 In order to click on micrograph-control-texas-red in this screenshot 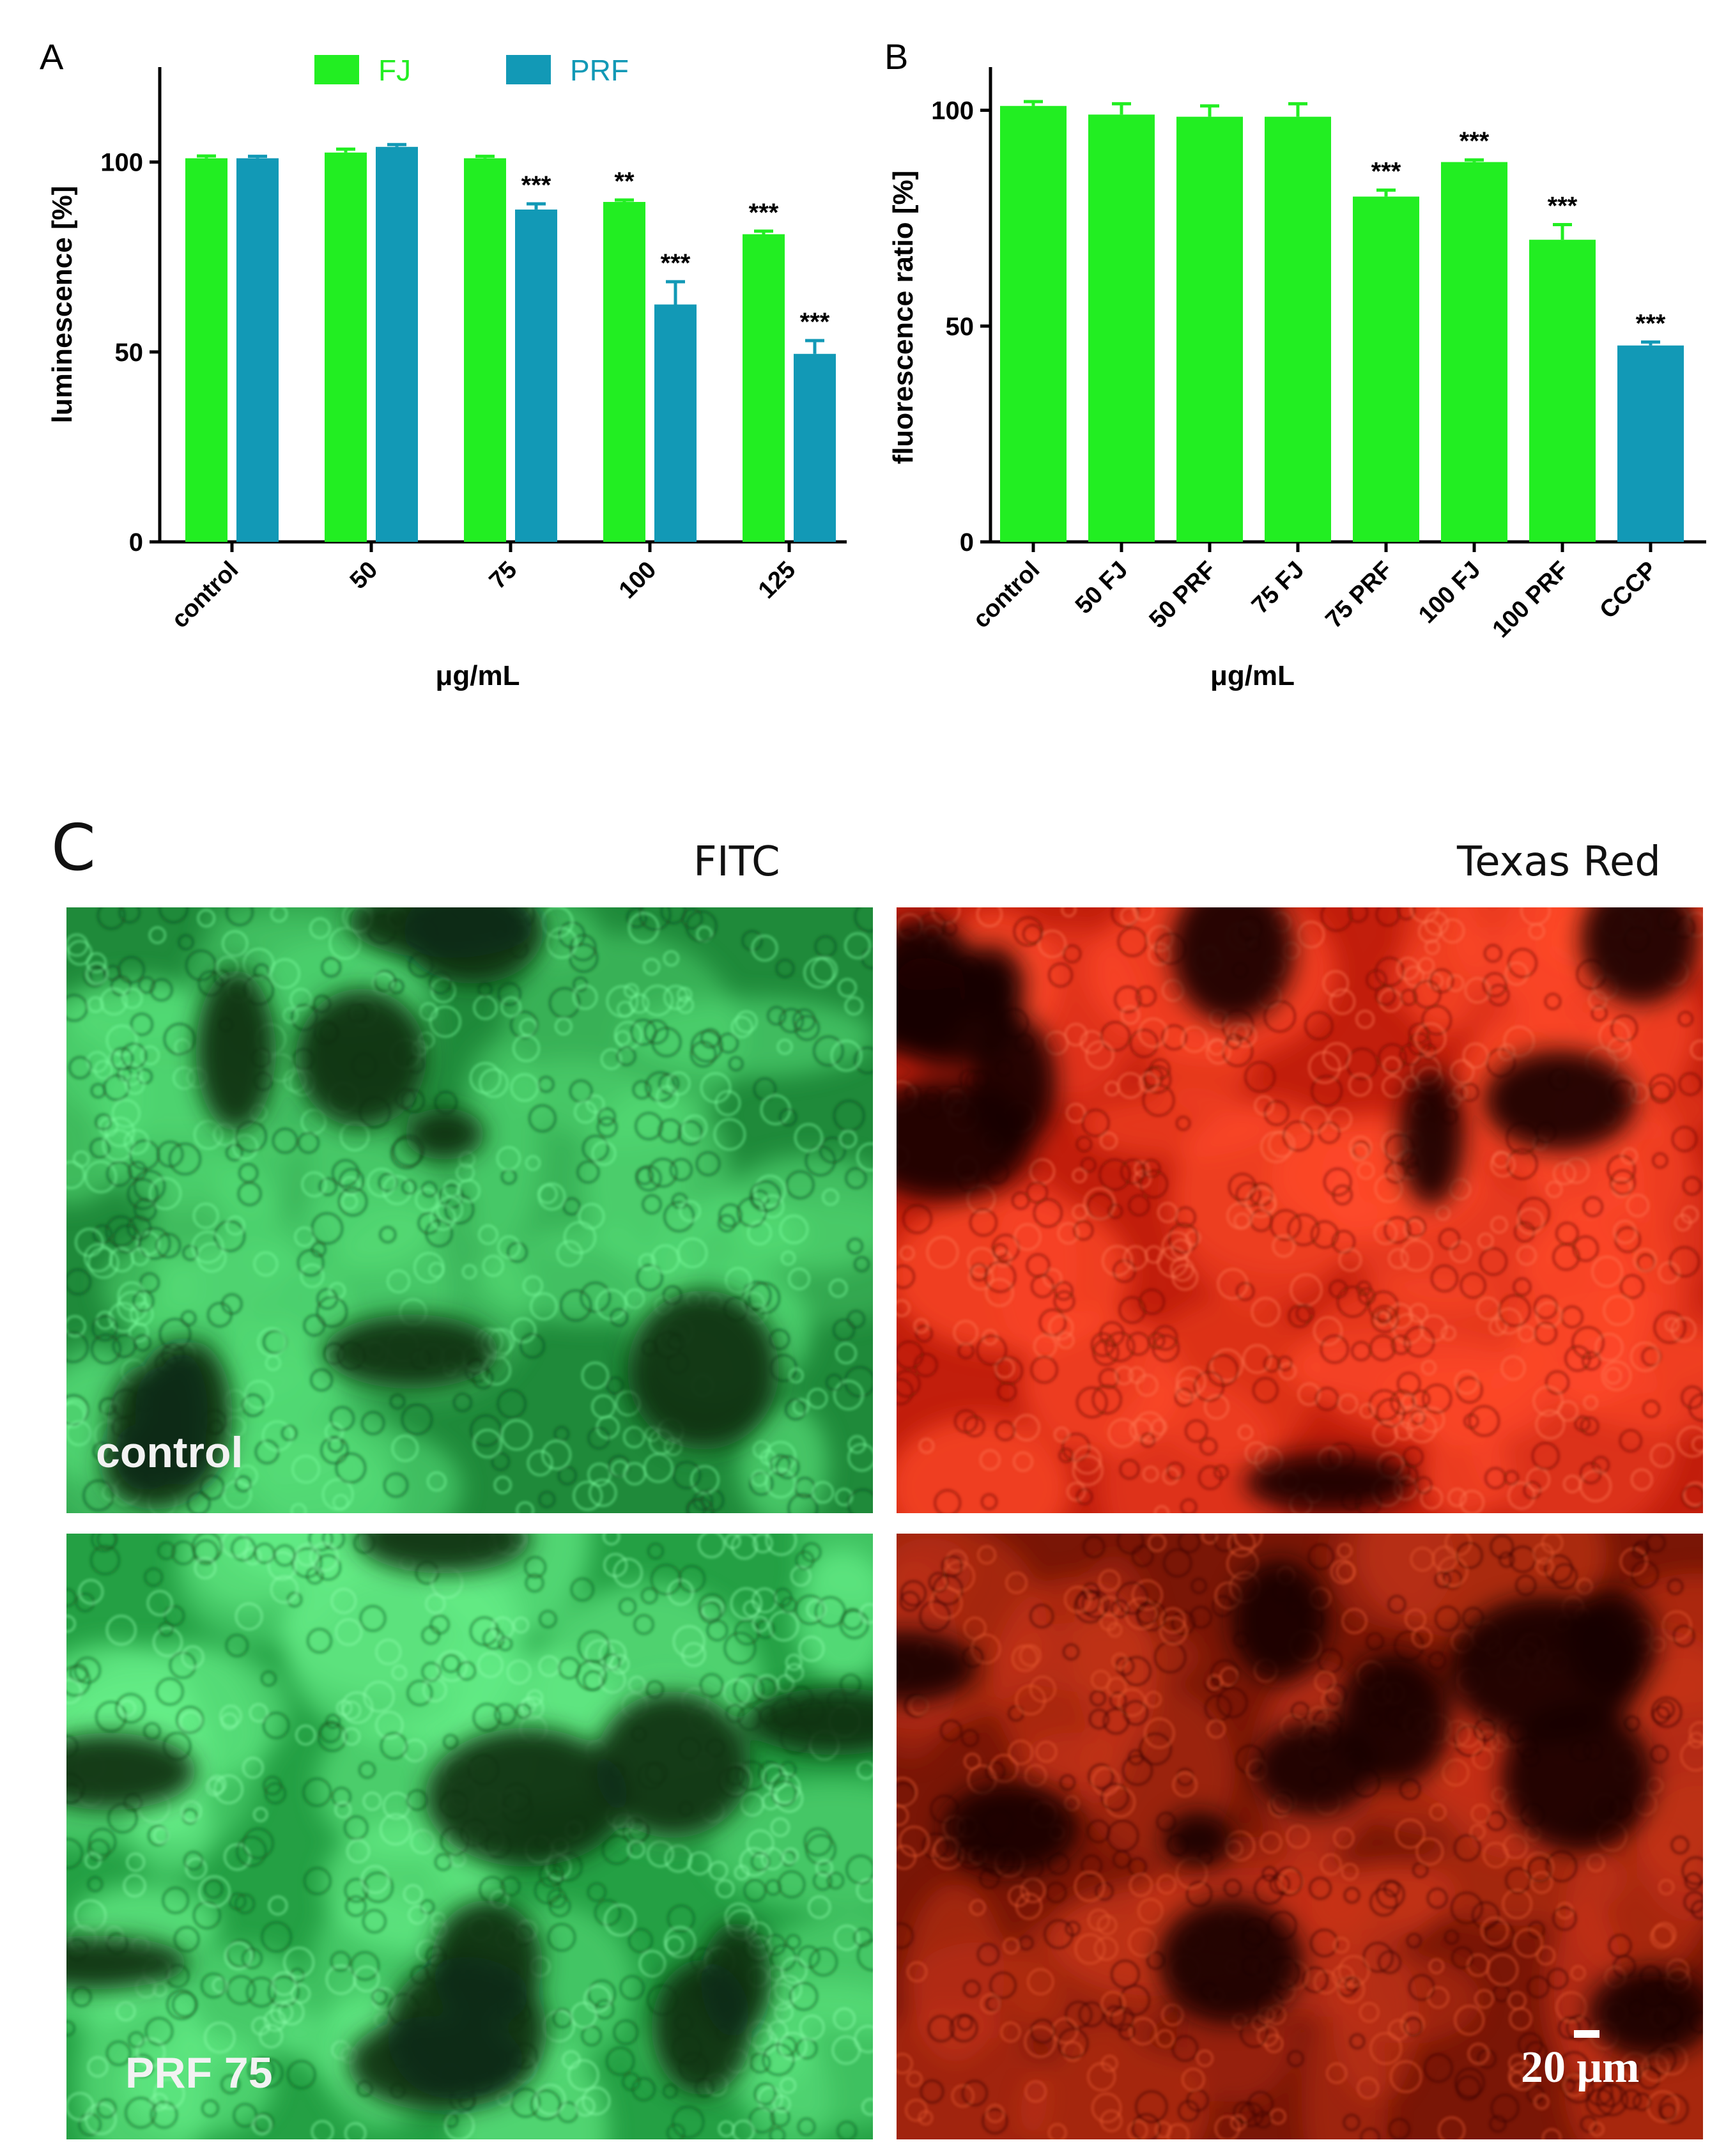, I will do `click(1300, 1210)`.